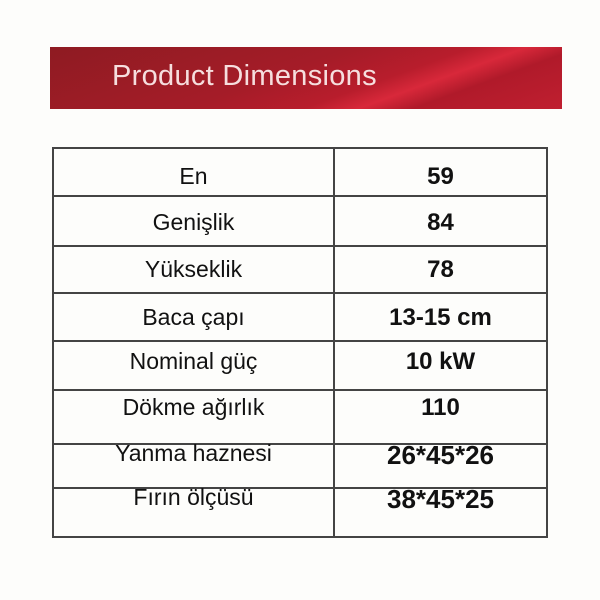 The height and width of the screenshot is (600, 600). What do you see at coordinates (440, 269) in the screenshot?
I see `row-value: 78` at bounding box center [440, 269].